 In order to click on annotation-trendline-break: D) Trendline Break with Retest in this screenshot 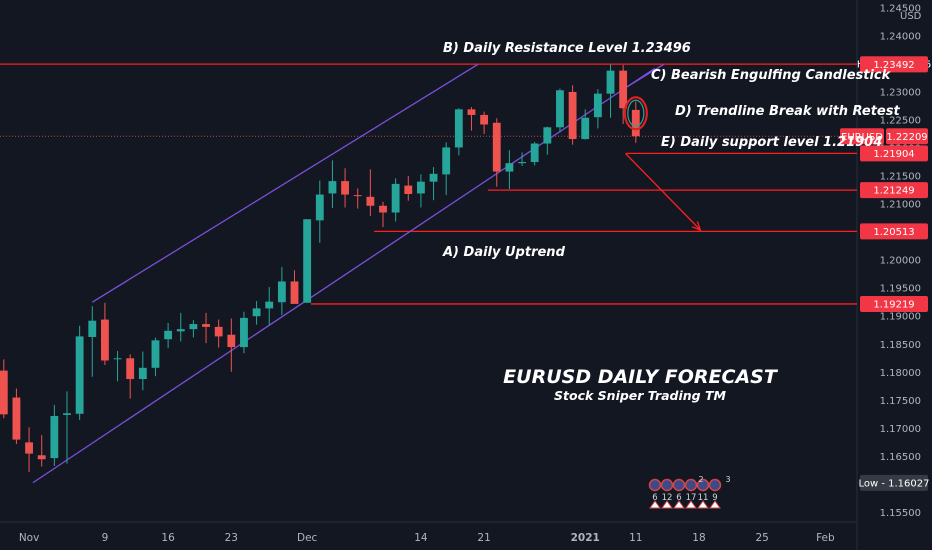, I will do `click(787, 111)`.